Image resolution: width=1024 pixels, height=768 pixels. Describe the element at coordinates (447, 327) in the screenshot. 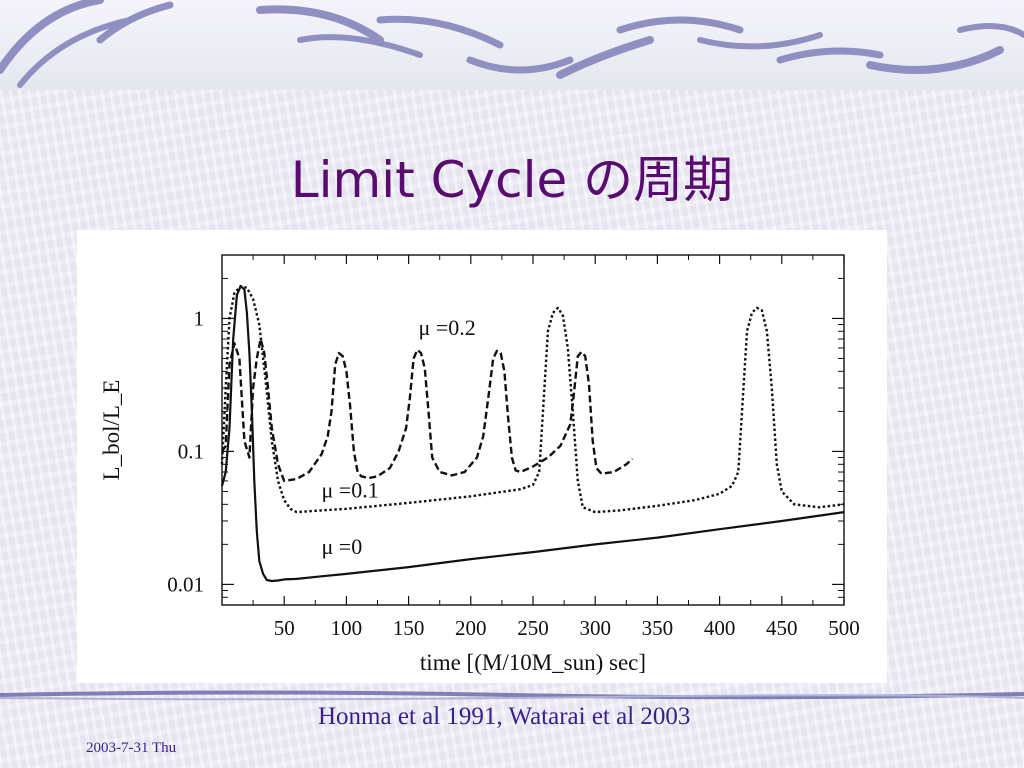

I see `series-annotation: μ =0.2` at that location.